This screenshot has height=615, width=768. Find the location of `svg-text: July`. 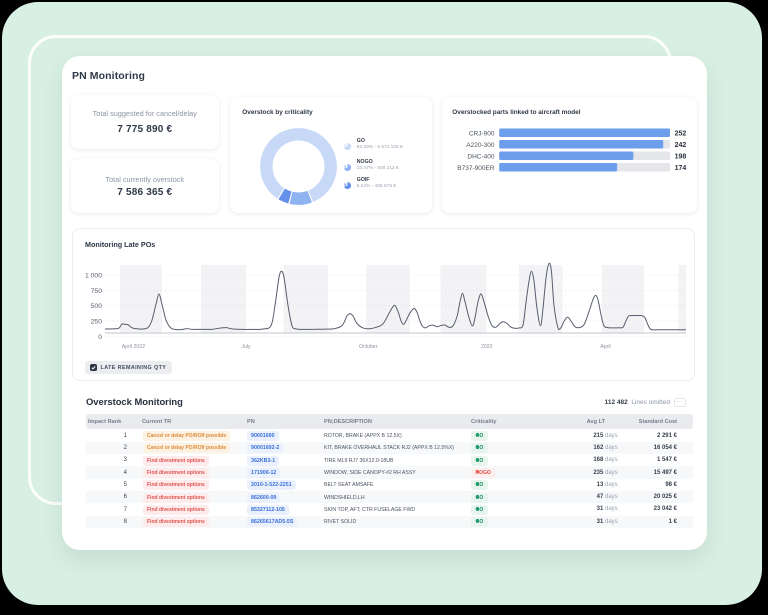

svg-text: July is located at coordinates (246, 347).